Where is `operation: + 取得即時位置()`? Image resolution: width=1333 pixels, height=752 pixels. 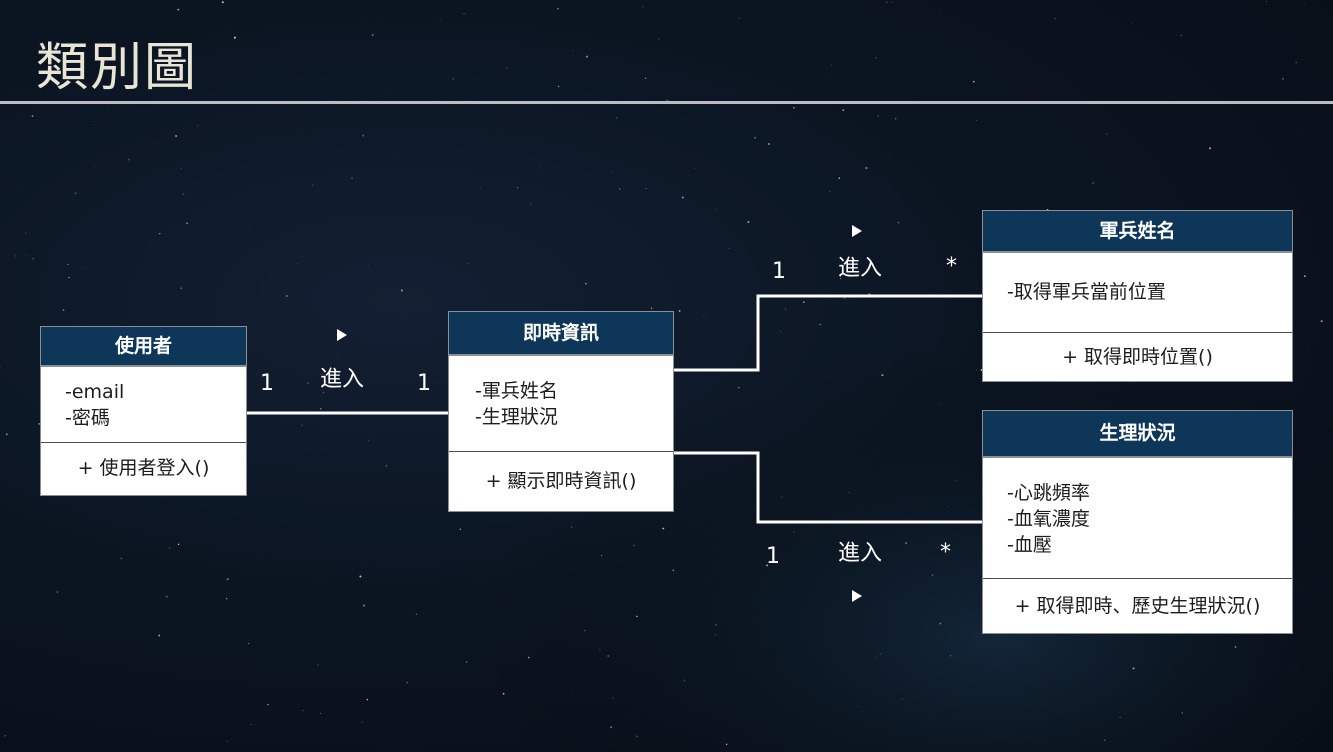 operation: + 取得即時位置() is located at coordinates (1137, 357).